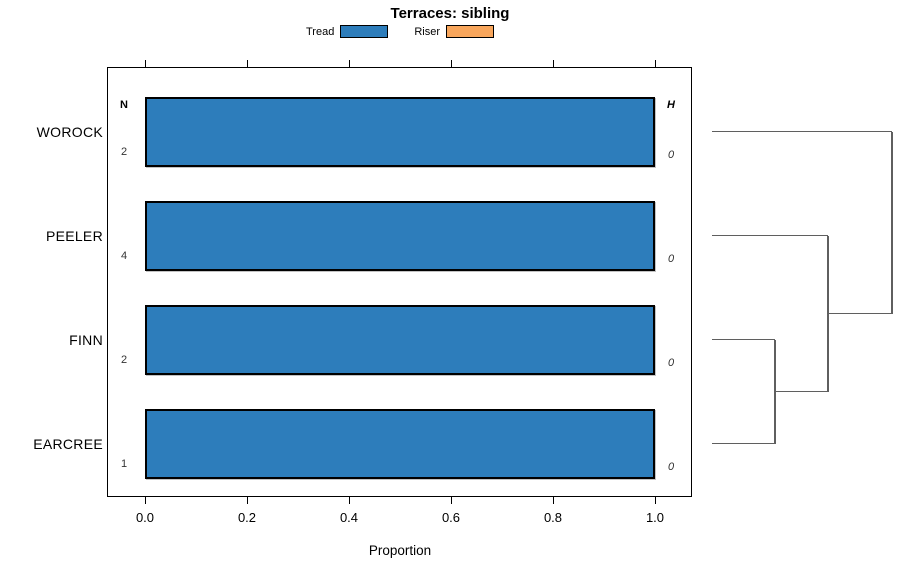 This screenshot has height=580, width=900. I want to click on legend: Tread Riser, so click(400, 31).